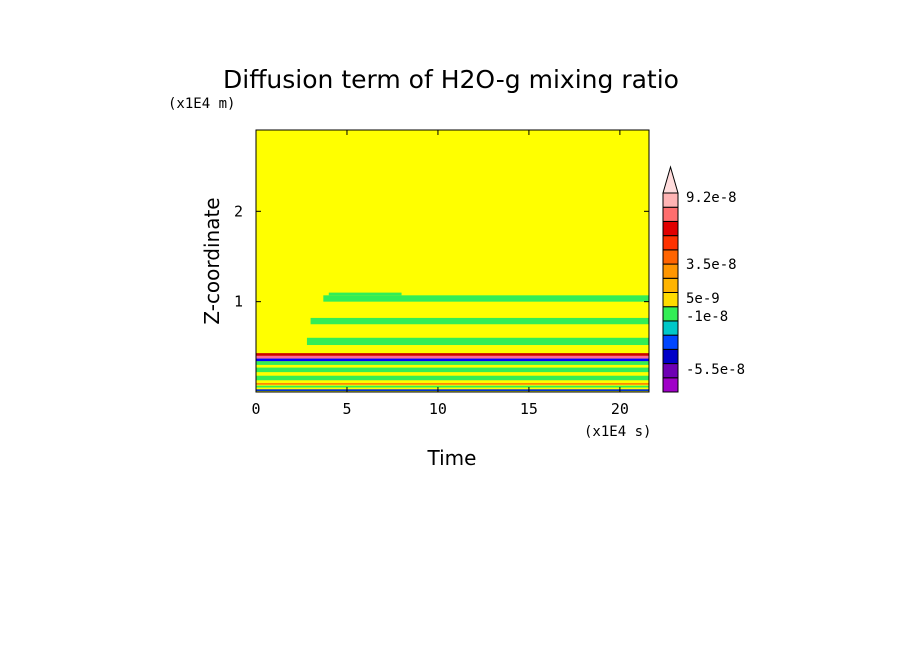  What do you see at coordinates (441, 256) in the screenshot?
I see `y-axis-ticks: 12` at bounding box center [441, 256].